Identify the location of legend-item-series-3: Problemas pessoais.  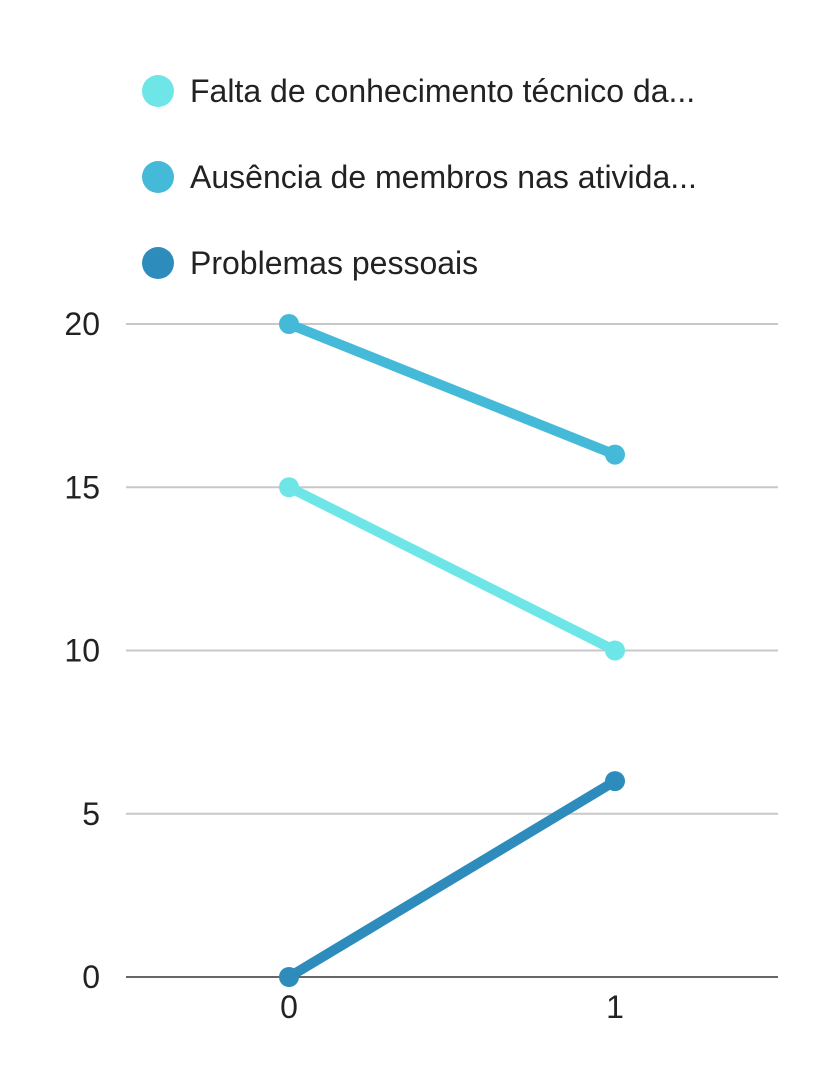
(472, 263).